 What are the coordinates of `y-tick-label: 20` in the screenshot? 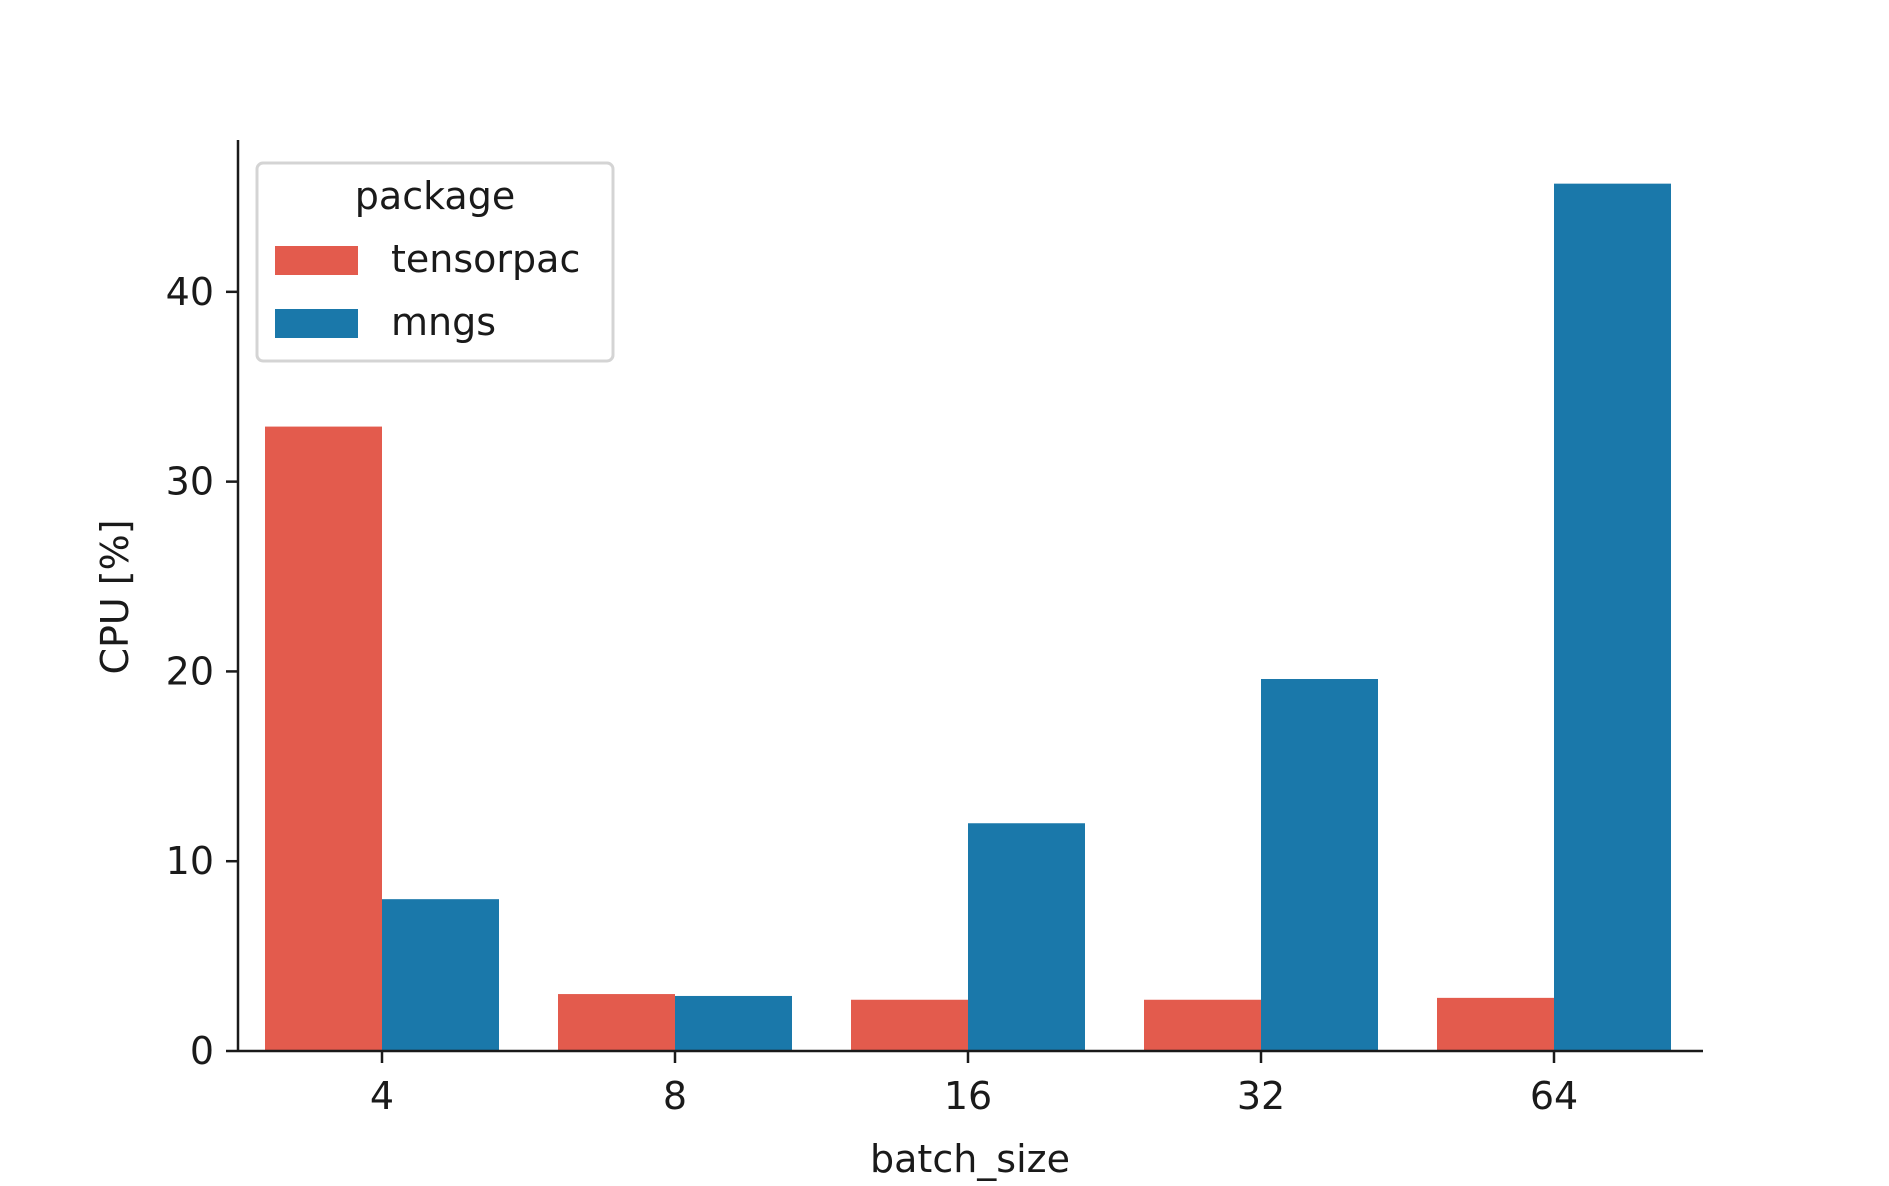 It's located at (190, 671).